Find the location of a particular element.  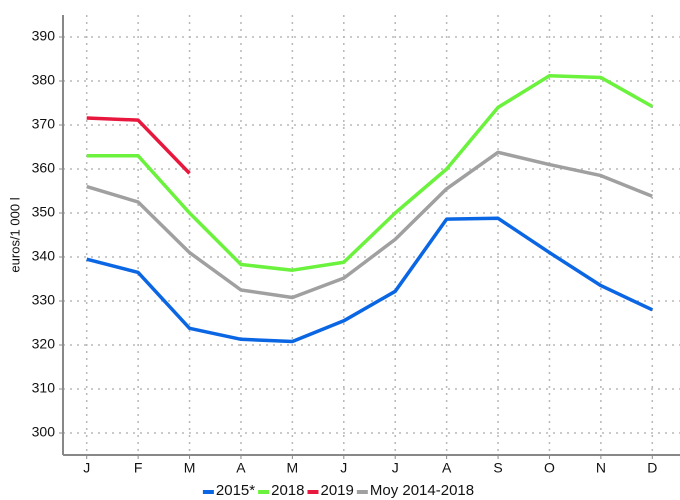

y-tick-label: 340 is located at coordinates (44, 256).